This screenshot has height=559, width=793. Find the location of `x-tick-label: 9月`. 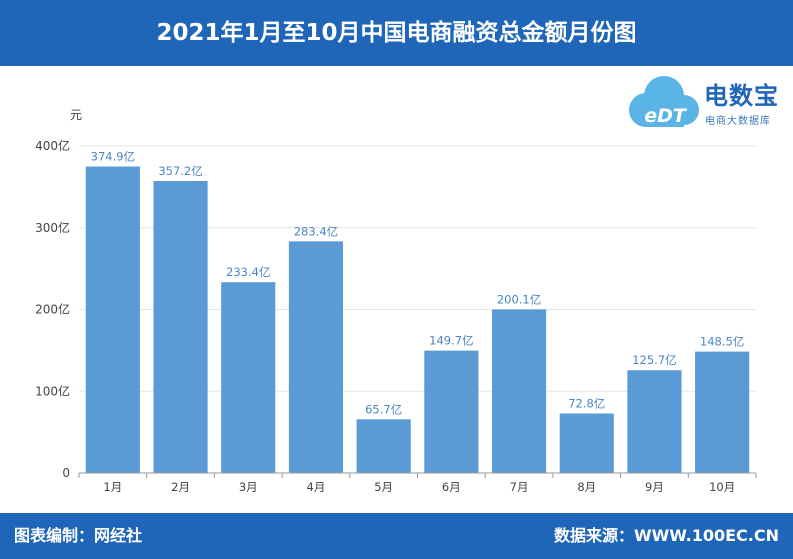

x-tick-label: 9月 is located at coordinates (654, 487).